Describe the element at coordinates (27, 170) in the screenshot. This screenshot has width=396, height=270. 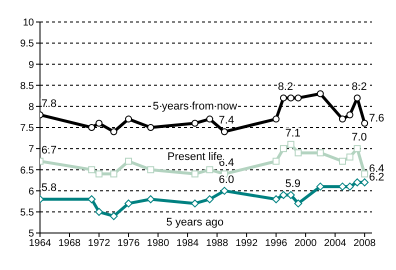
I see `y-tick-label: 6.5` at that location.